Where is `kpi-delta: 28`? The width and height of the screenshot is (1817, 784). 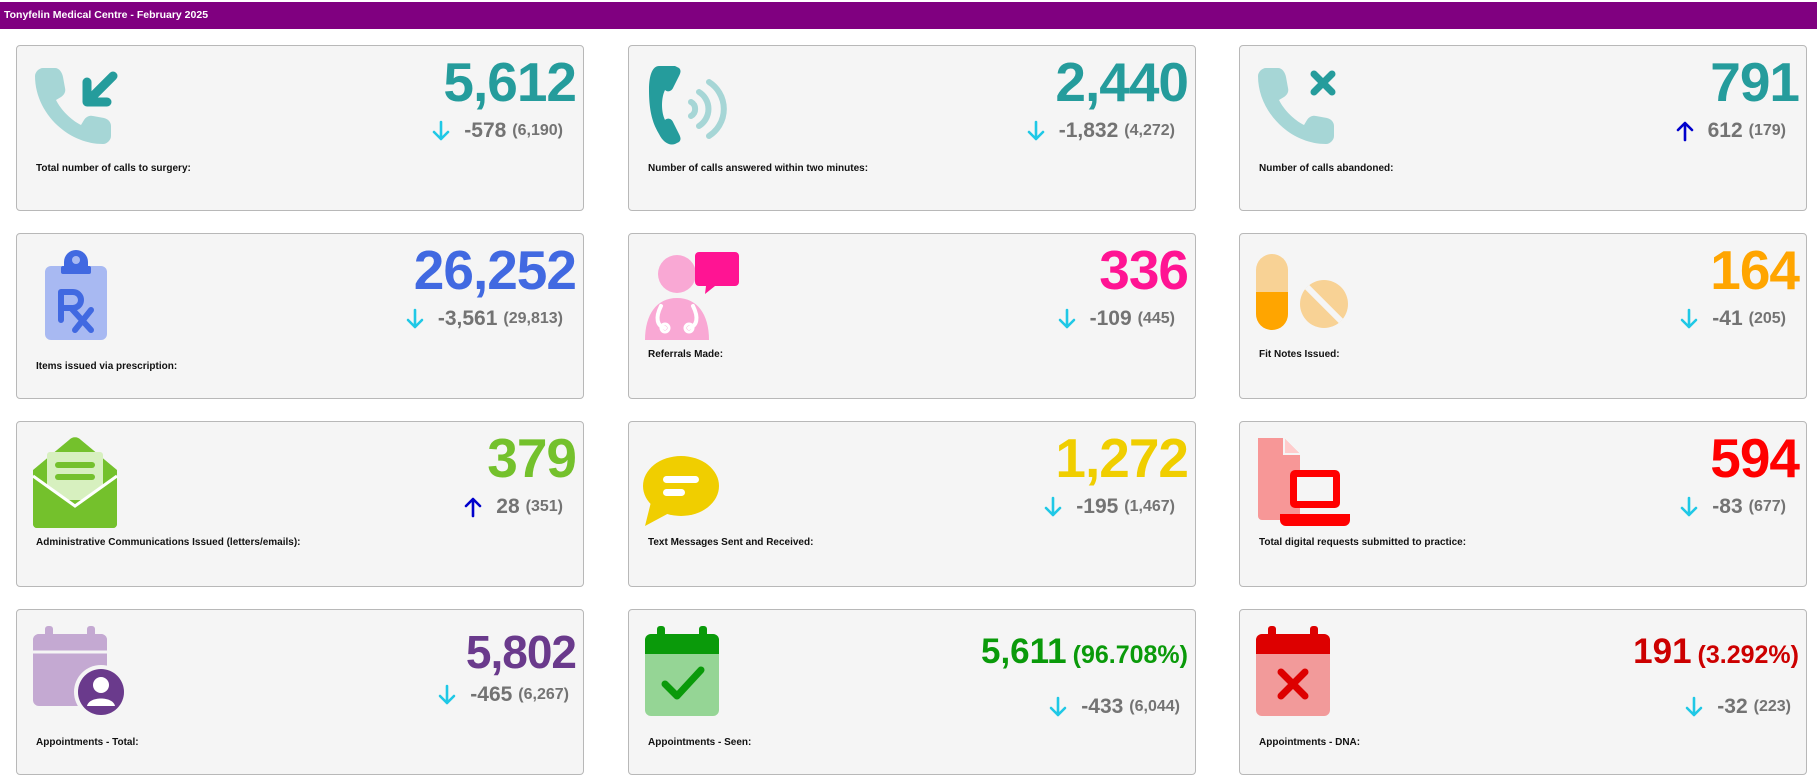 kpi-delta: 28 is located at coordinates (508, 506).